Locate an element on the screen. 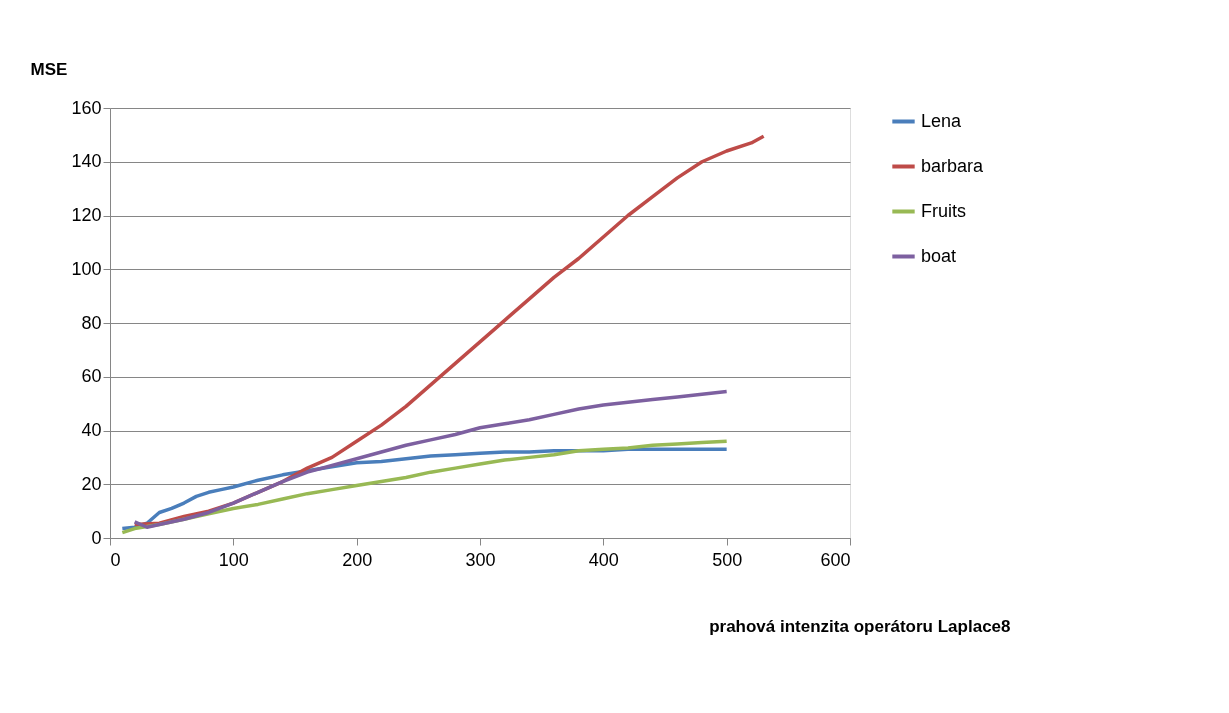 This screenshot has width=1229, height=713. legend-label: Lena is located at coordinates (942, 120).